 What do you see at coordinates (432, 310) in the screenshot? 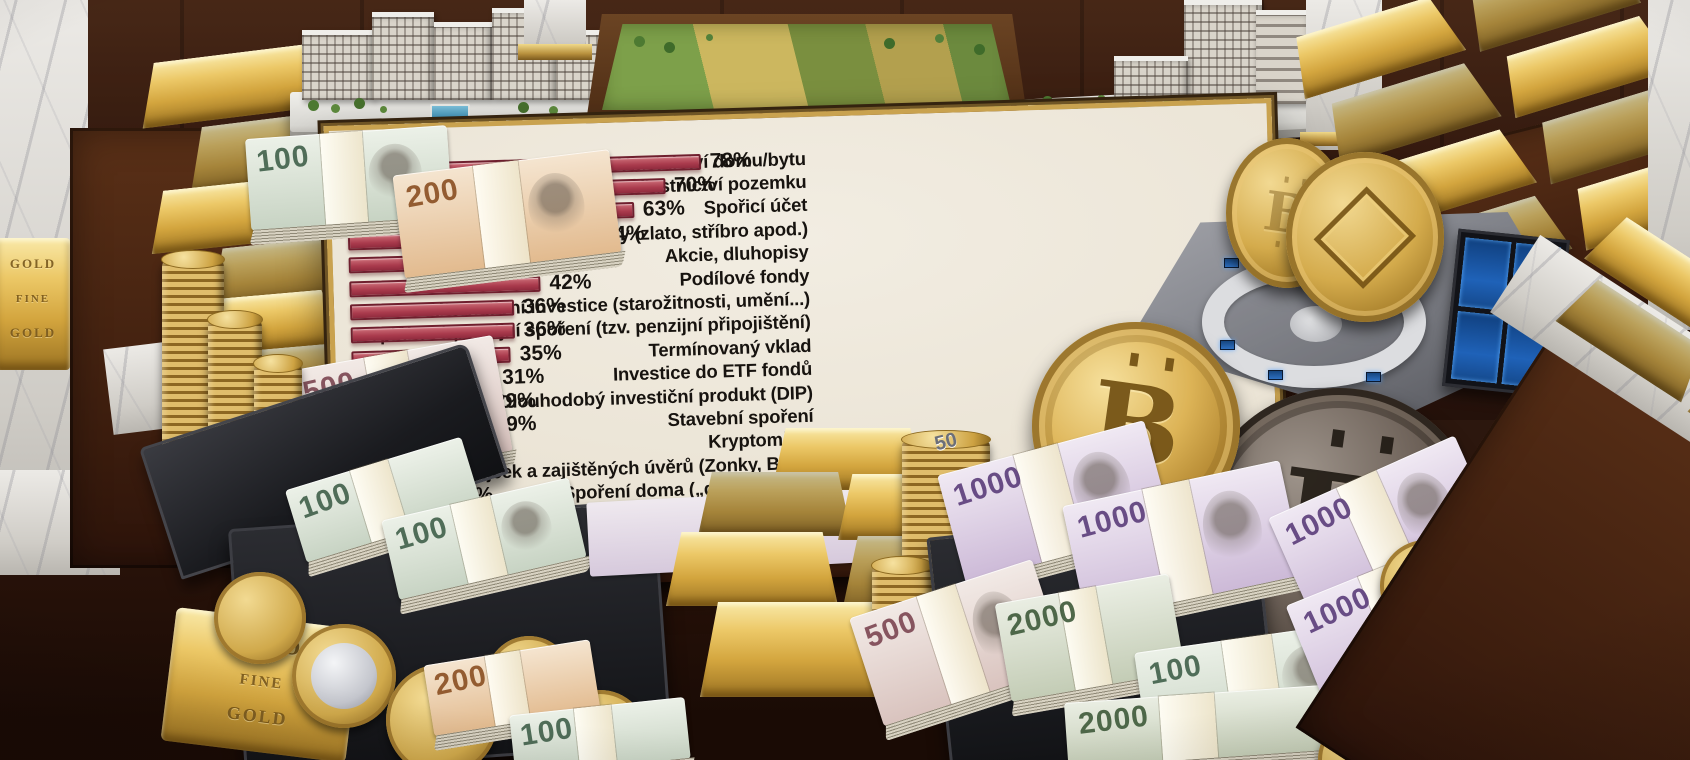
I see `bar` at bounding box center [432, 310].